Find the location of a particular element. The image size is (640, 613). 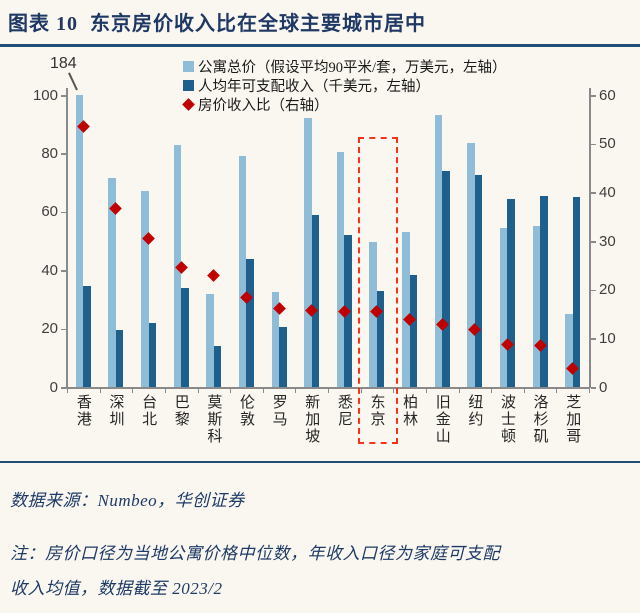

legend-item-label: 房价收入比（右轴） is located at coordinates (263, 106).